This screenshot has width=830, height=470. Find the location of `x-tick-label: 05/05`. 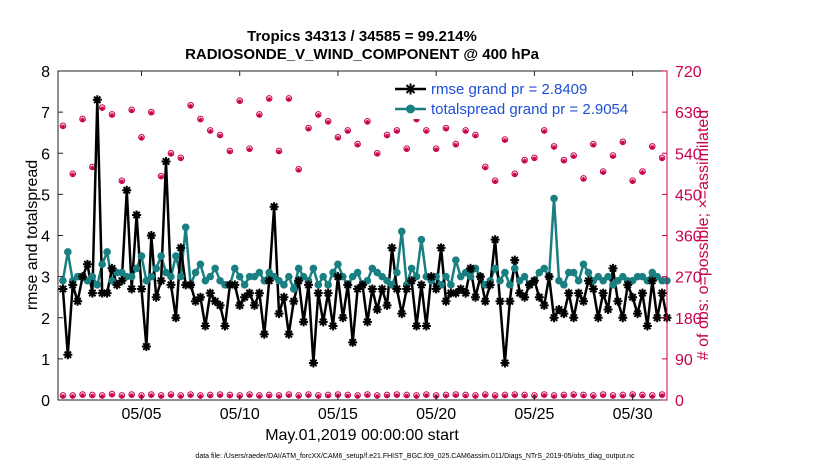

x-tick-label: 05/05 is located at coordinates (141, 414).